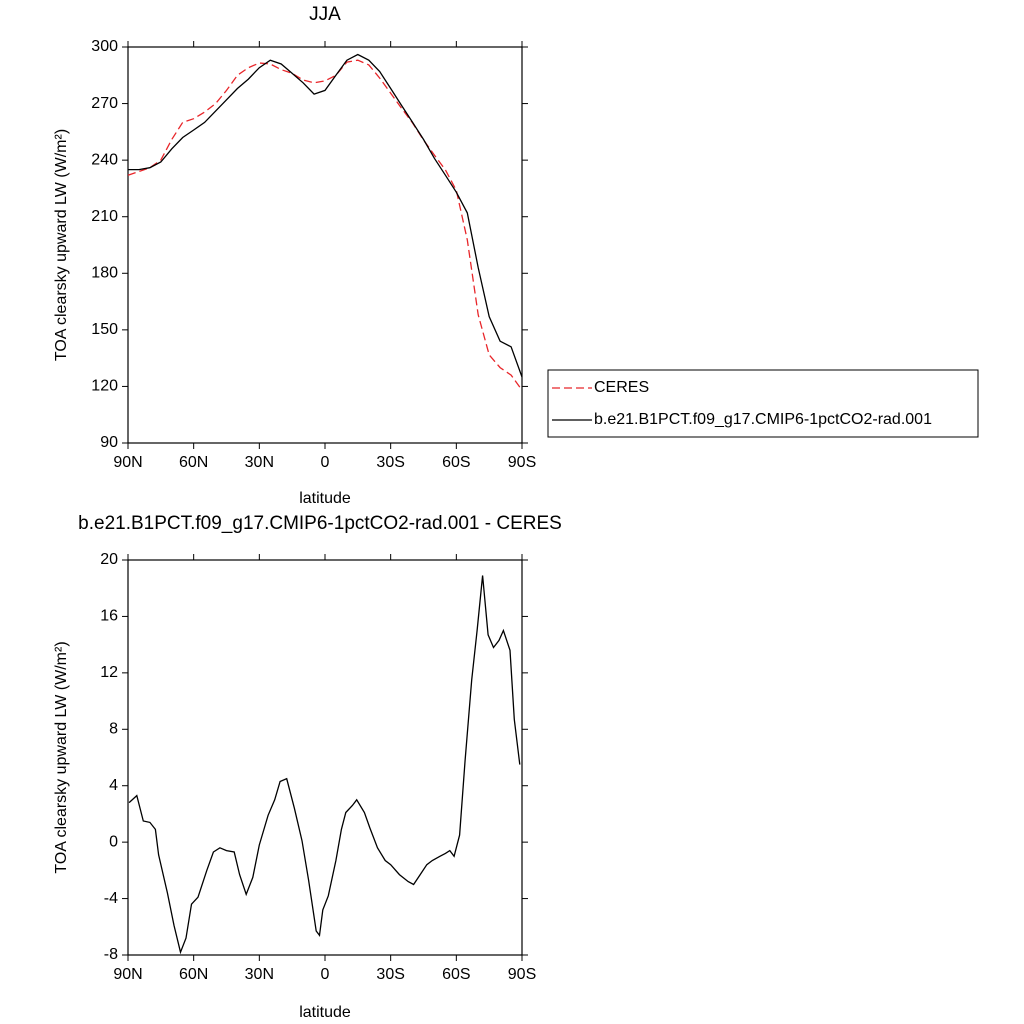 This screenshot has height=1024, width=1024. I want to click on y-tick-label: 20, so click(109, 559).